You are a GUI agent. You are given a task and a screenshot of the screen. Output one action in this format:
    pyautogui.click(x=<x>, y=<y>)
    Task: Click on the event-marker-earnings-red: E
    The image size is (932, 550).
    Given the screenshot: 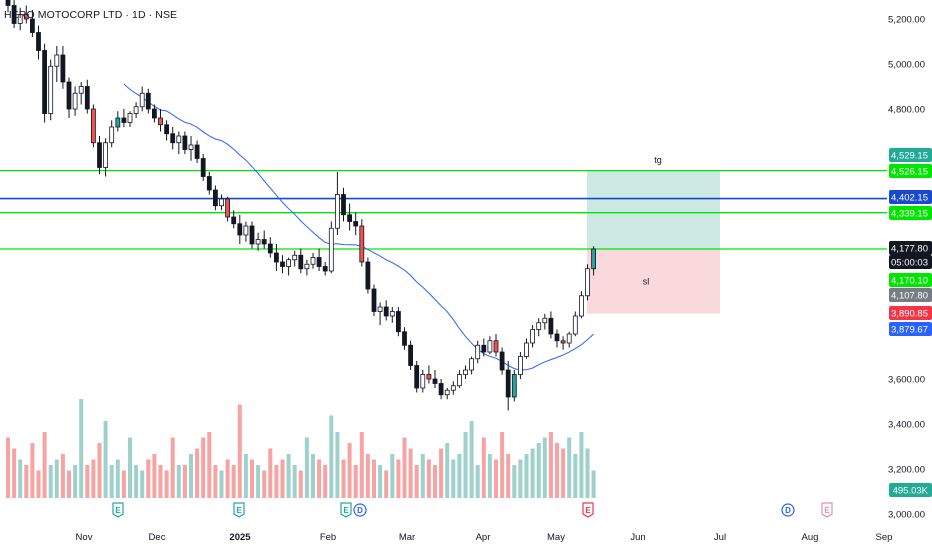 What is the action you would take?
    pyautogui.click(x=588, y=510)
    